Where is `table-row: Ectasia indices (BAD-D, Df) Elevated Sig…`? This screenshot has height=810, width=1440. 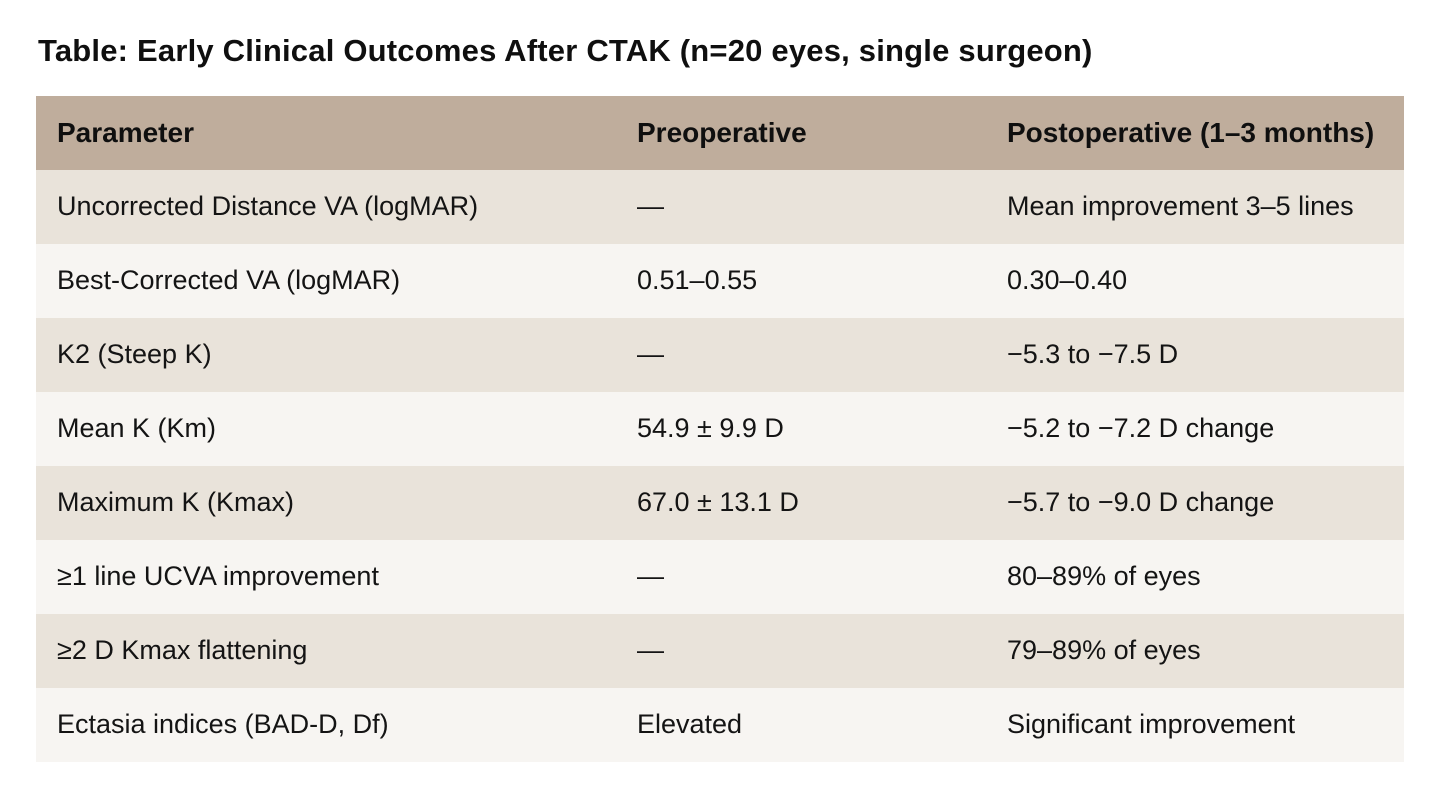 table-row: Ectasia indices (BAD-D, Df) Elevated Sig… is located at coordinates (720, 725).